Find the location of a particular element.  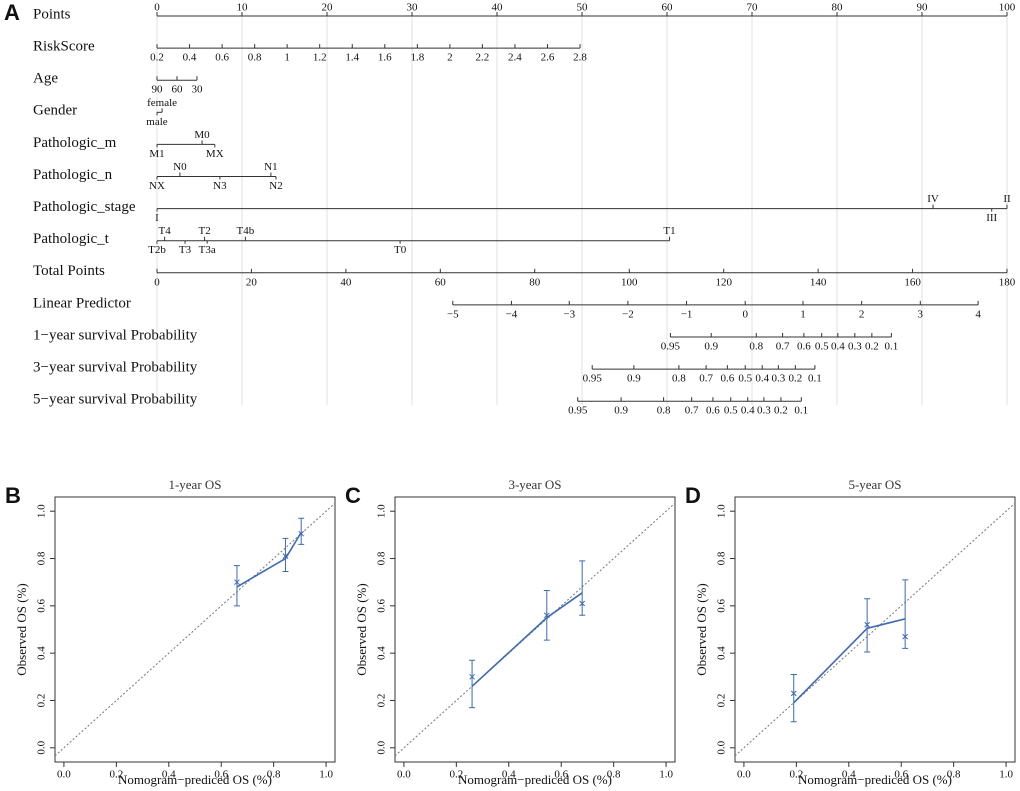

tick-label: 2.8 is located at coordinates (580, 58).